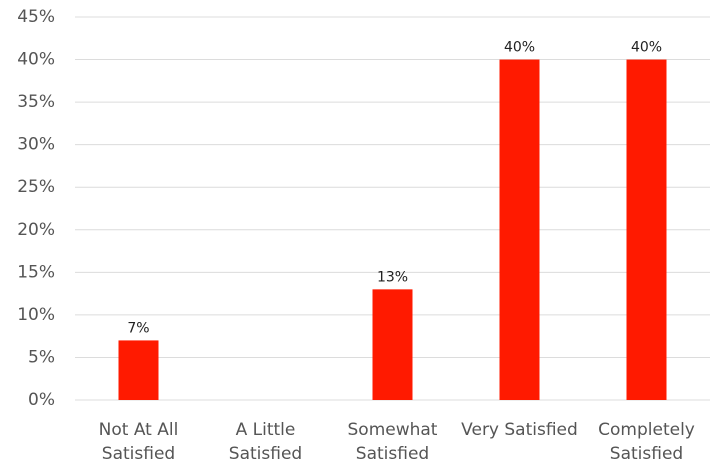 The image size is (715, 466). Describe the element at coordinates (36, 187) in the screenshot. I see `y-tick-label: 25%` at that location.